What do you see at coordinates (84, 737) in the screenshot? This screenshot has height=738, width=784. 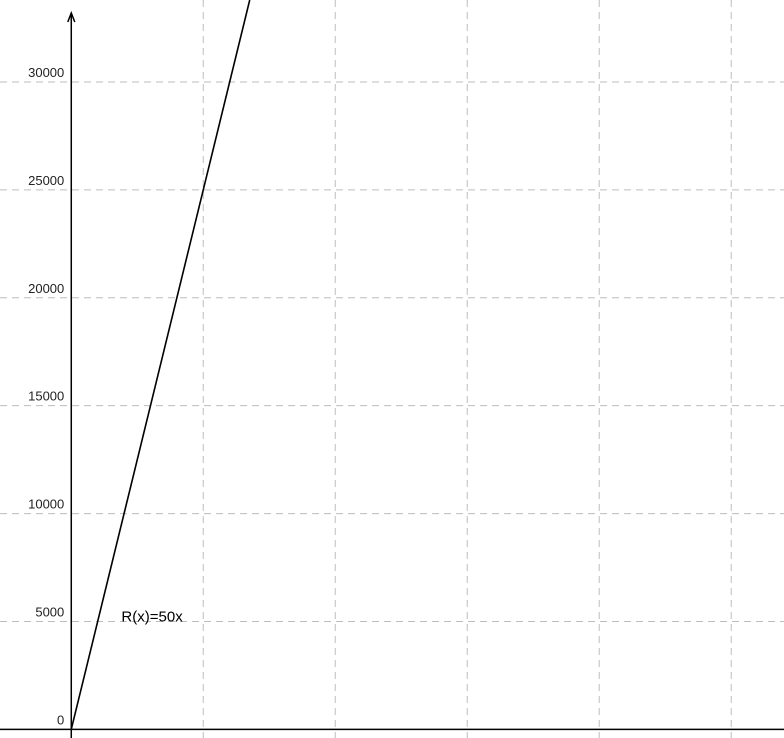 I see `x-tick-label: 0` at bounding box center [84, 737].